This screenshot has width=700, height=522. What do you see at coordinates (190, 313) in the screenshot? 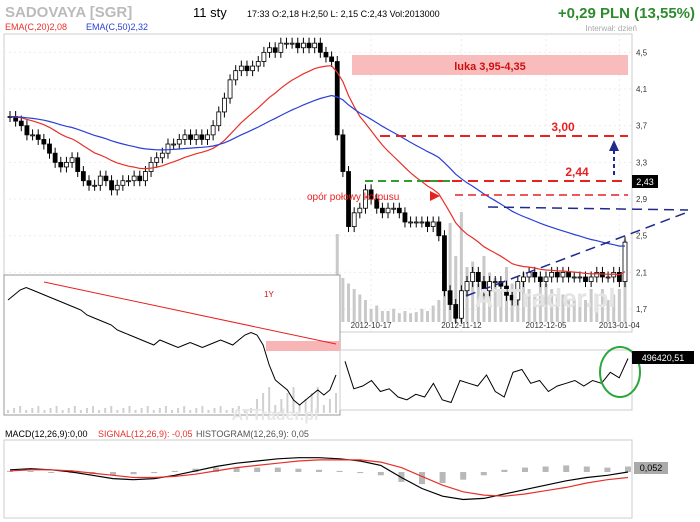
I see `inset-trendline` at bounding box center [190, 313].